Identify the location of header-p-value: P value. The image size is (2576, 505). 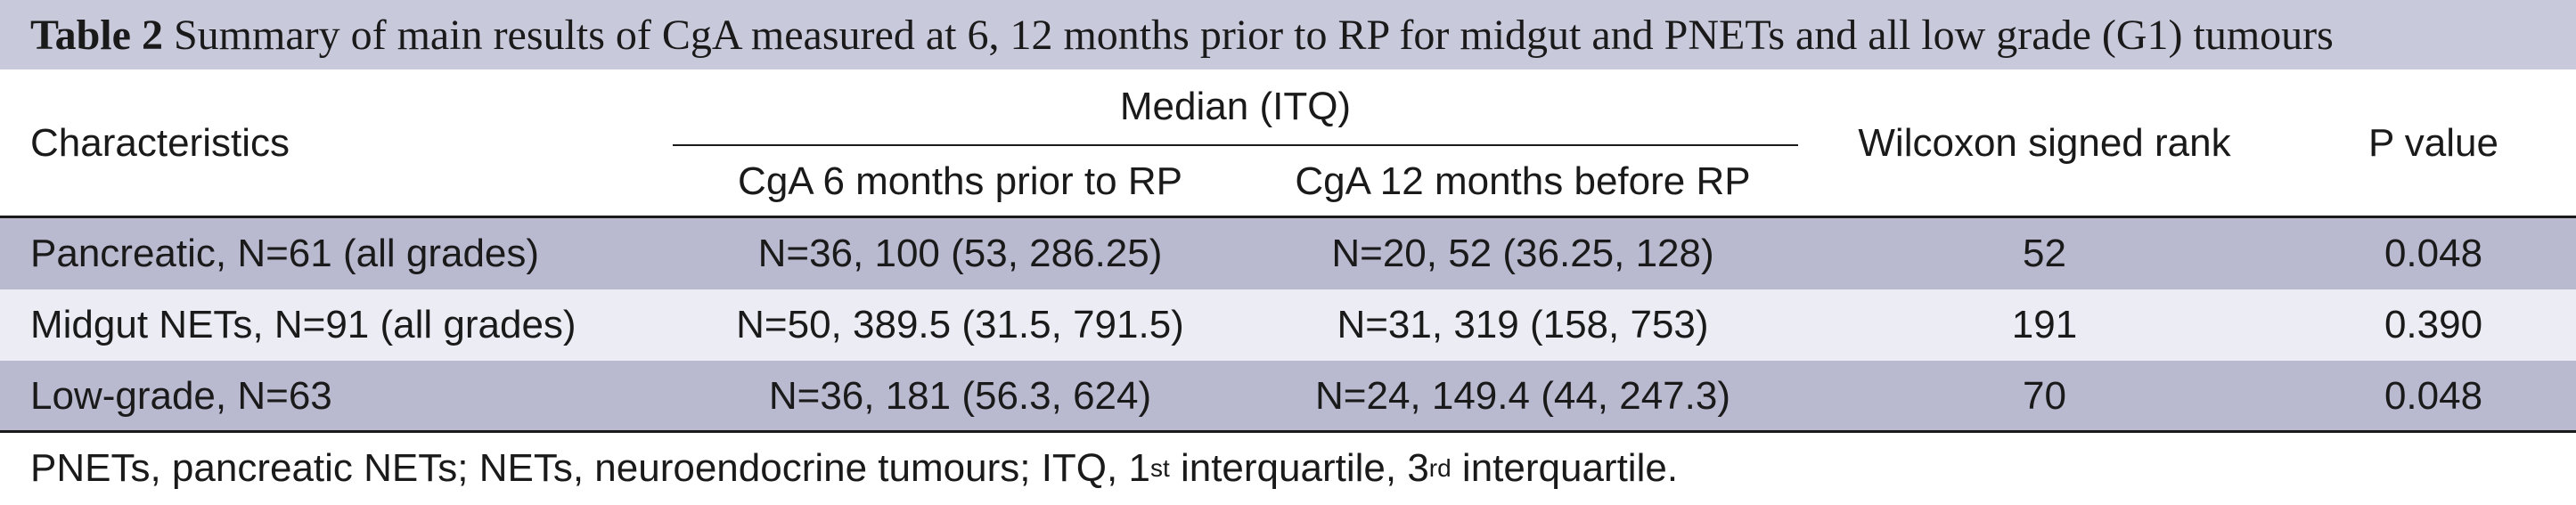
(2433, 143).